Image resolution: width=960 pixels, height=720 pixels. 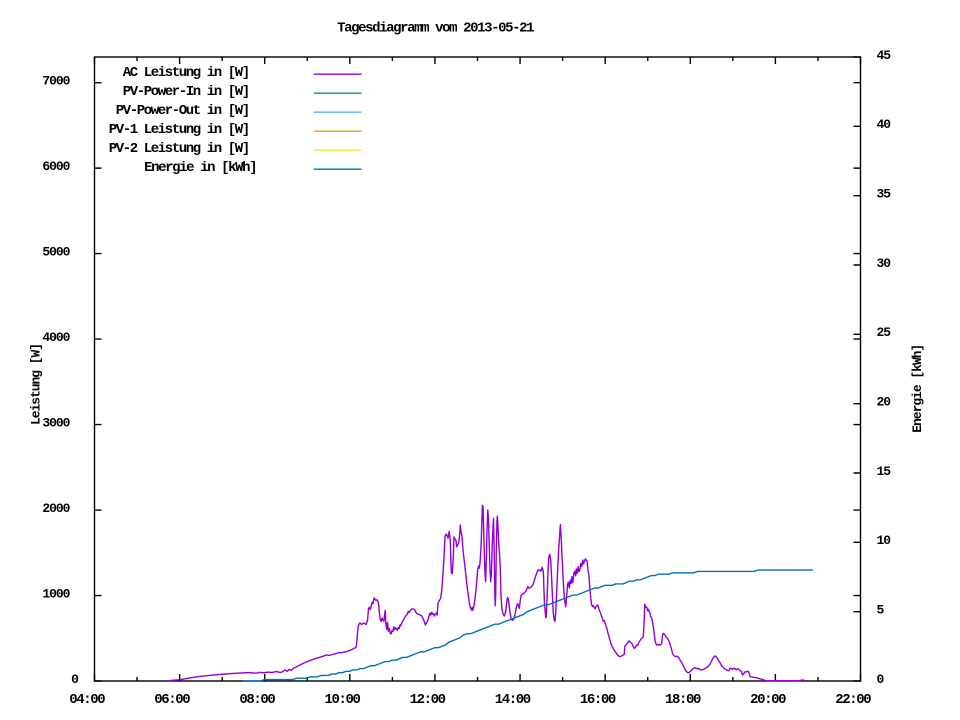 What do you see at coordinates (884, 55) in the screenshot?
I see `svg-text: 45` at bounding box center [884, 55].